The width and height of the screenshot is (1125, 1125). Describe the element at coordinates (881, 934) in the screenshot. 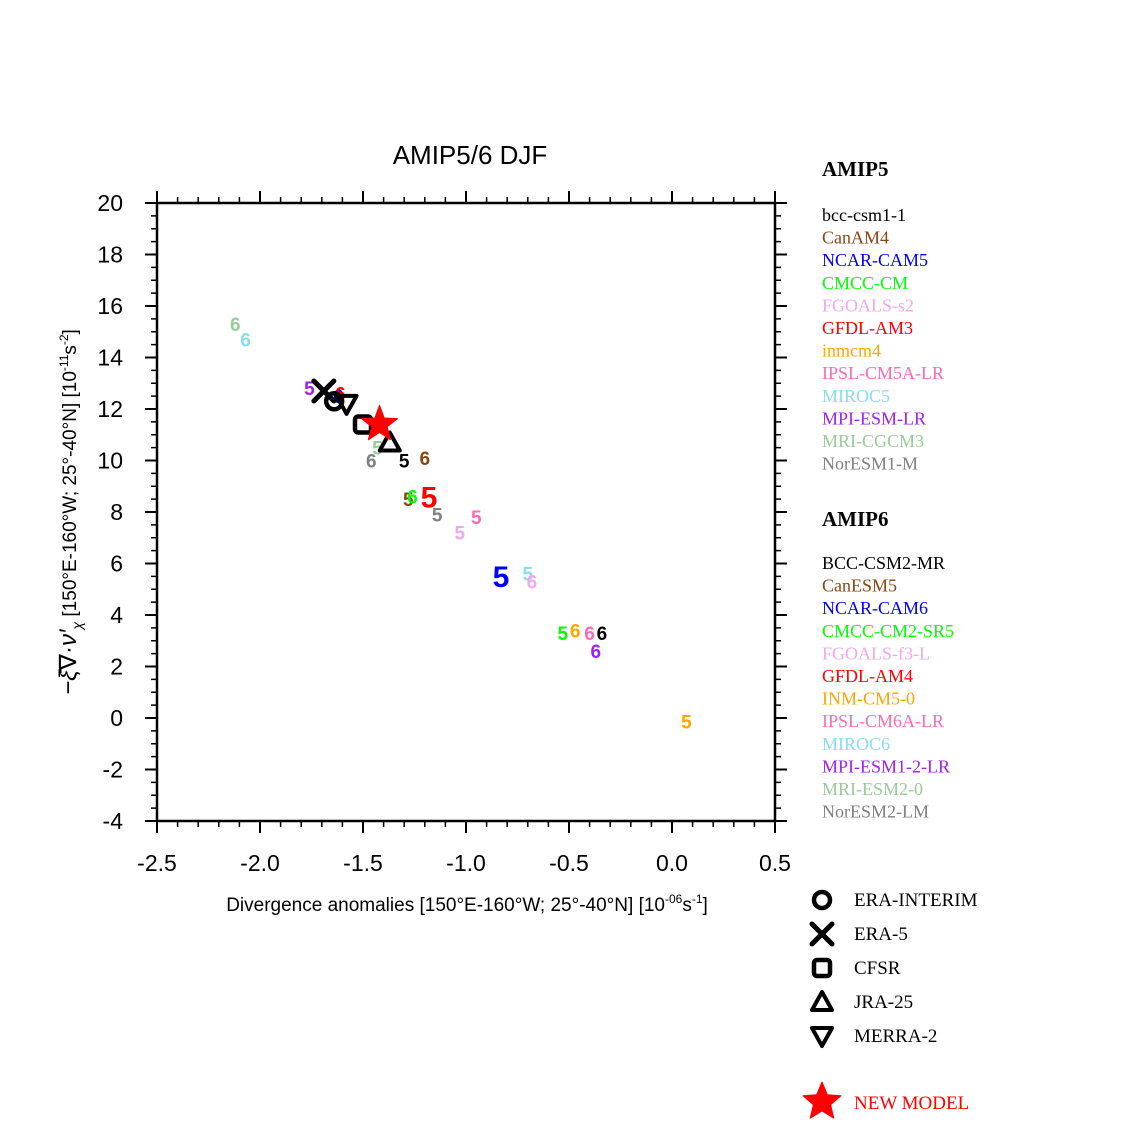

I see `reanalysis-legend-label: ERA-5` at that location.